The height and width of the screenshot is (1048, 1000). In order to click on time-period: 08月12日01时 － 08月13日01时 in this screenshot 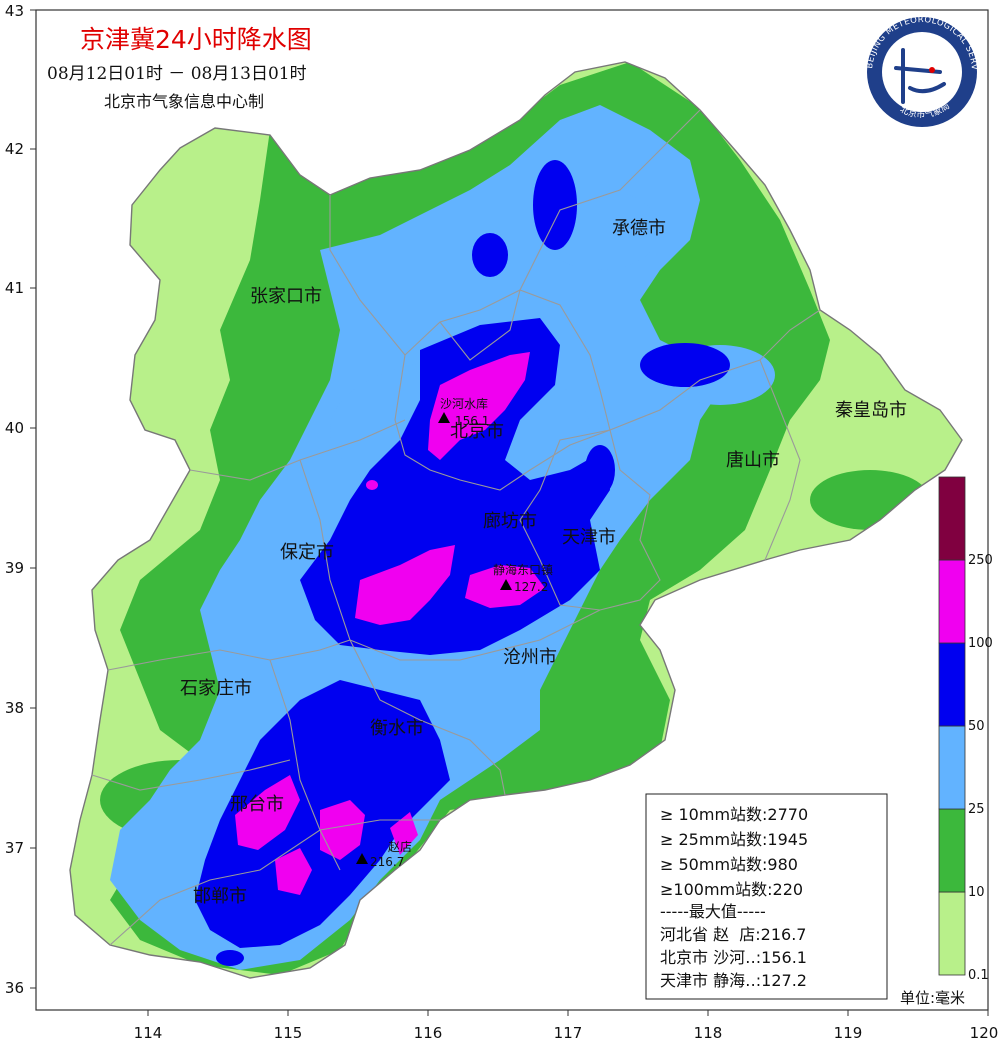, I will do `click(177, 74)`.